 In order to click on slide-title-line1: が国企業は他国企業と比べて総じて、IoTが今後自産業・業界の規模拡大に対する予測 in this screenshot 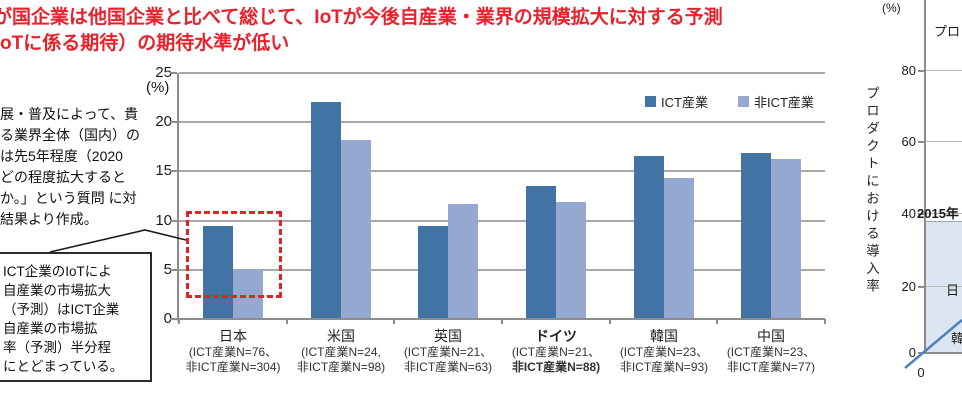, I will do `click(361, 17)`.